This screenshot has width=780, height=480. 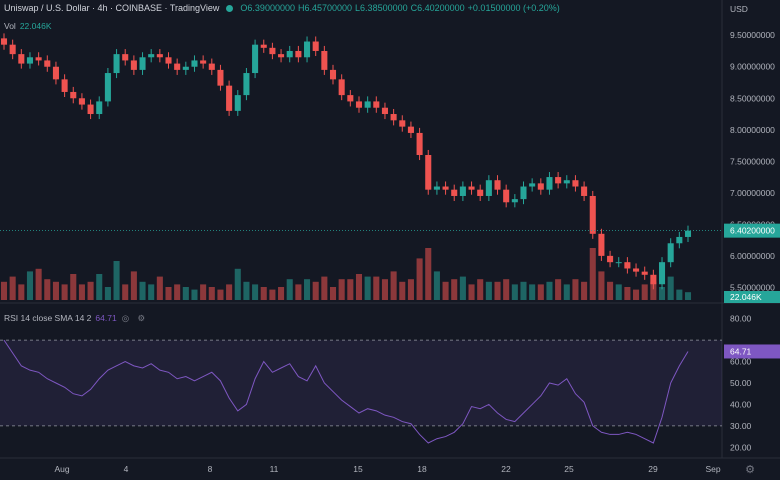 I want to click on ohlc-high: H6.45700000, so click(x=325, y=8).